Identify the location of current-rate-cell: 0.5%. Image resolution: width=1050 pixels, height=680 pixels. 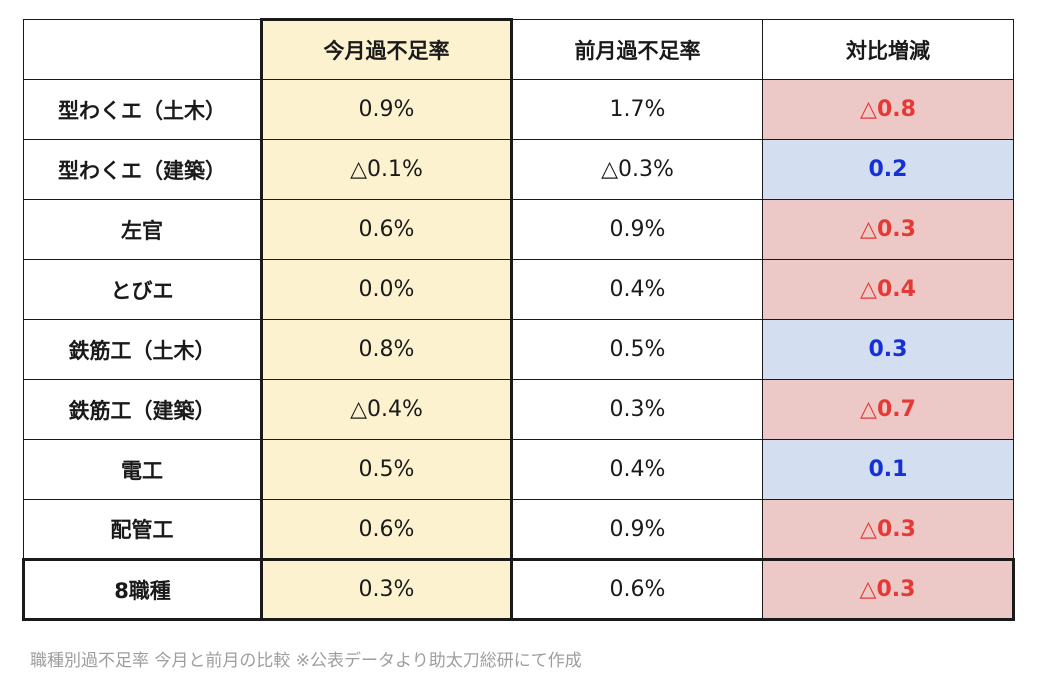
(386, 469).